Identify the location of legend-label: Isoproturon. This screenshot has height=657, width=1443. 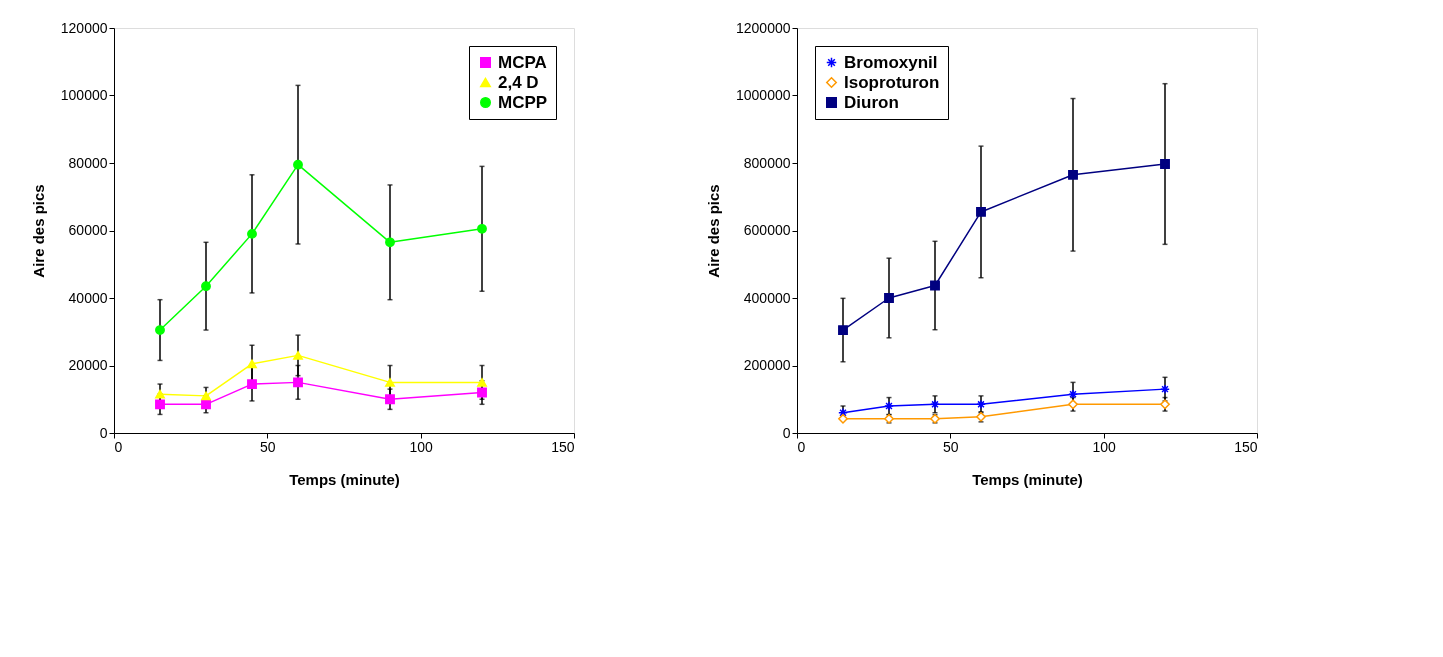
(892, 82).